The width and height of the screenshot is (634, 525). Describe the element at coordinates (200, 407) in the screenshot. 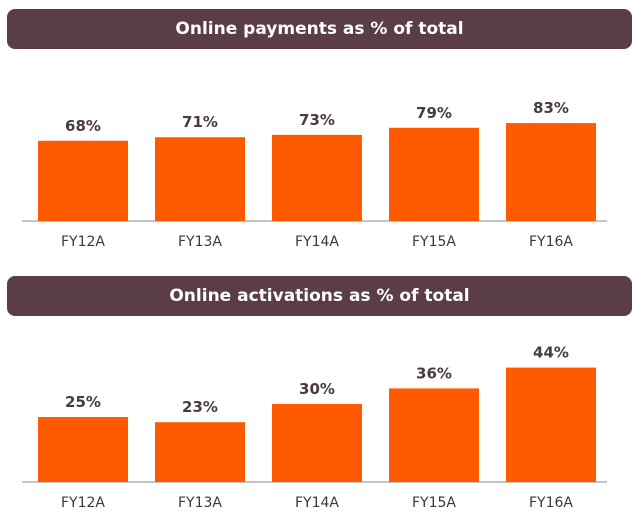

I see `value-label: 23%` at that location.